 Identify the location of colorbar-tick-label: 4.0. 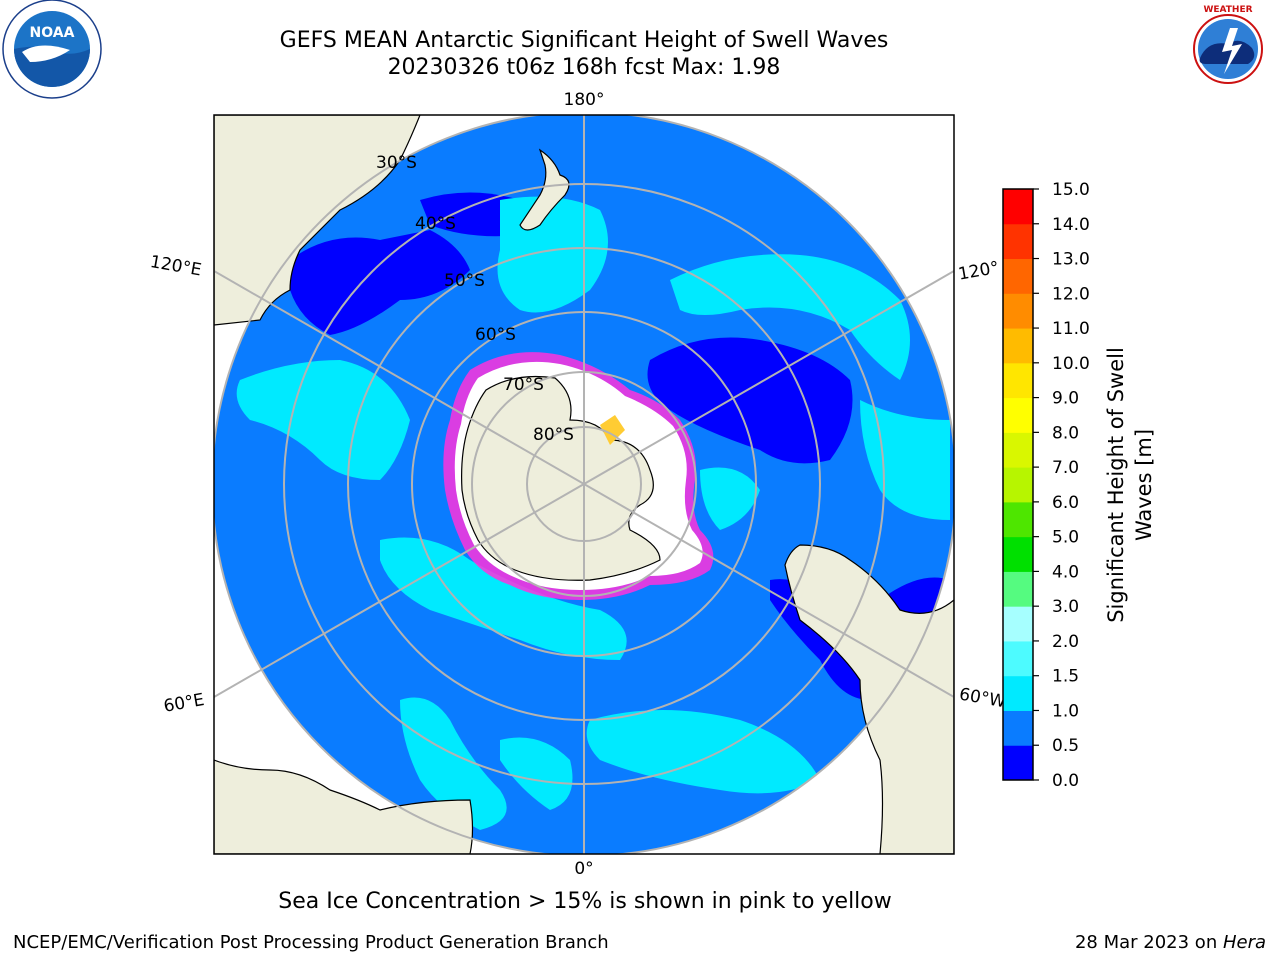
(1065, 572).